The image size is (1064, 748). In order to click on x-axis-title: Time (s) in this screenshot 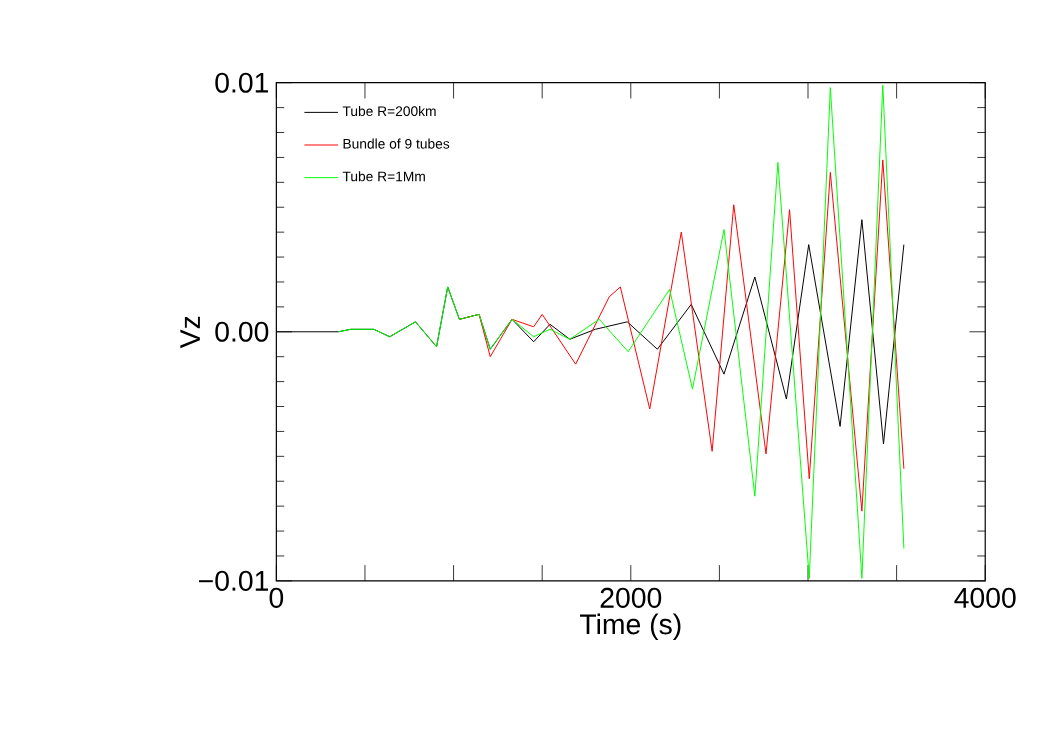, I will do `click(630, 626)`.